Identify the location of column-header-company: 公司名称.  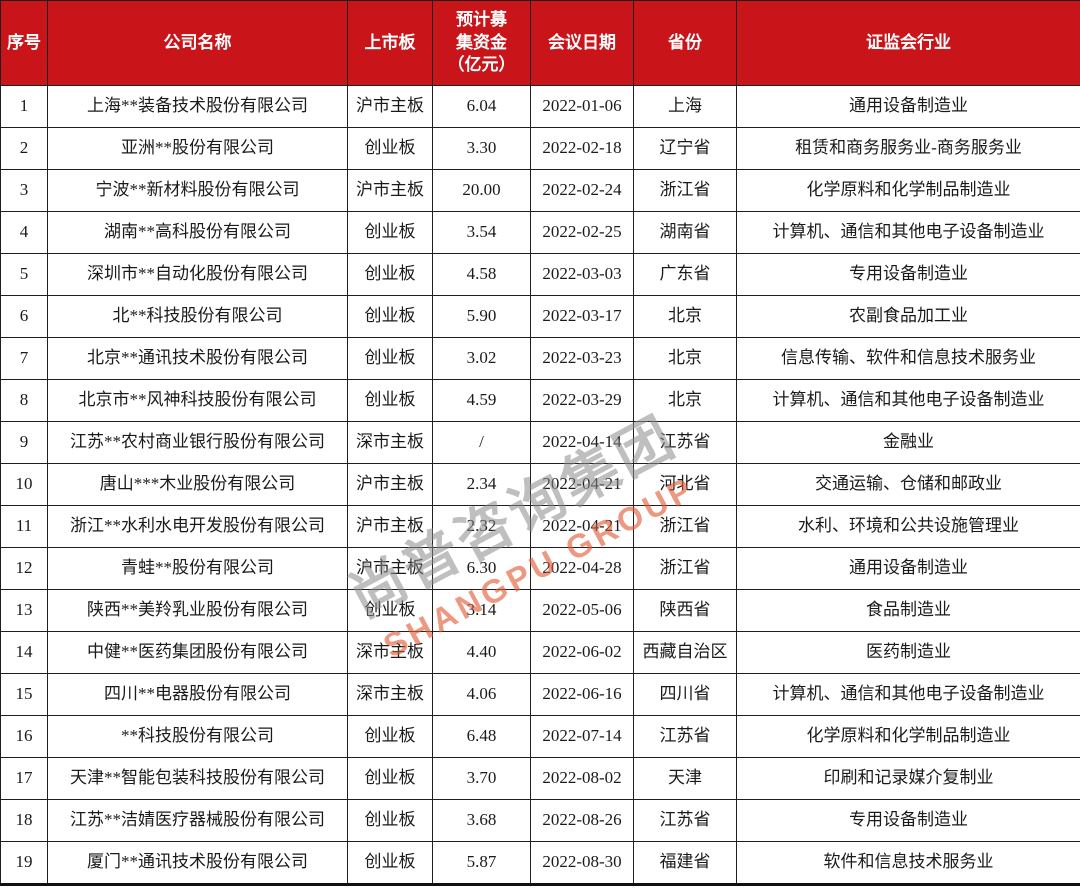
(197, 43).